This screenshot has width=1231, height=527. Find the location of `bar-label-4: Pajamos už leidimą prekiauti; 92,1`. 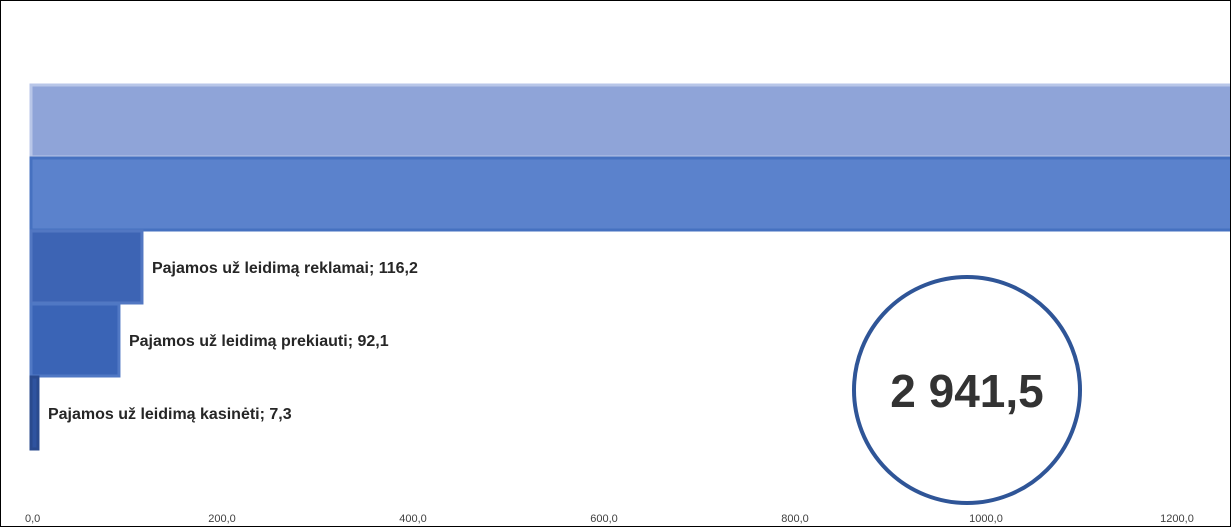

bar-label-4: Pajamos už leidimą prekiauti; 92,1 is located at coordinates (259, 341).